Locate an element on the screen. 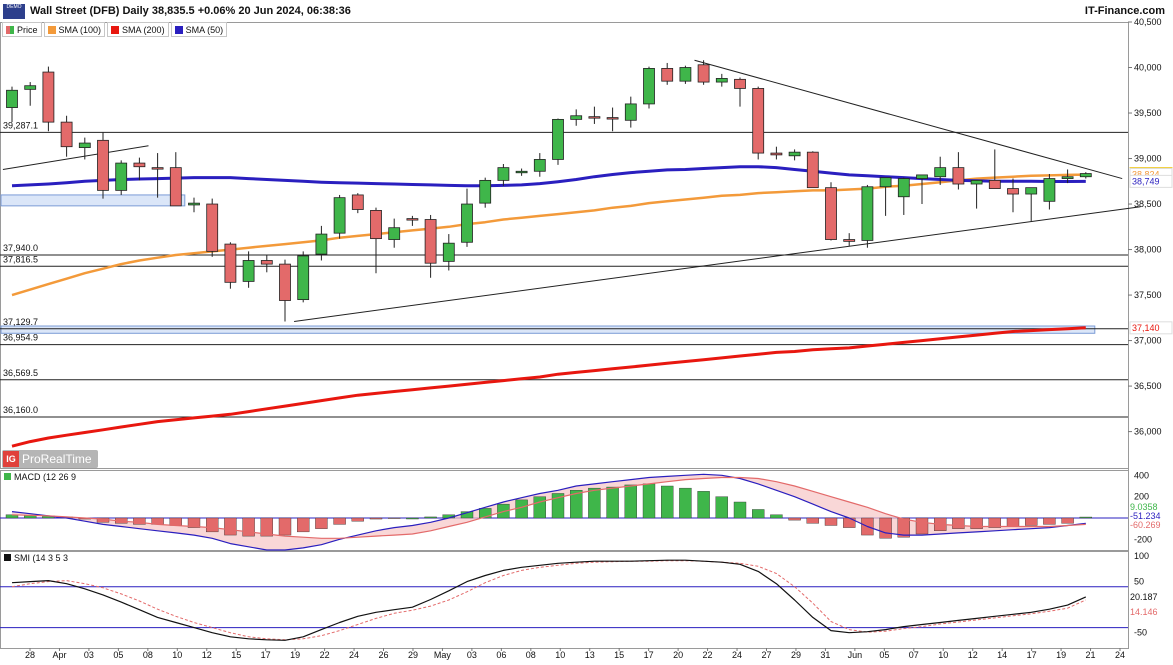 The image size is (1173, 665). sma100-swatch-icon is located at coordinates (51, 29).